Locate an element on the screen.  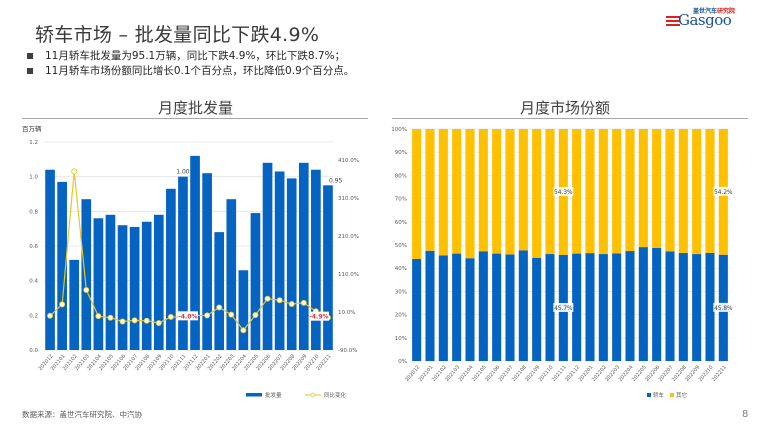
x-tick-label: 202211 is located at coordinates (719, 373).